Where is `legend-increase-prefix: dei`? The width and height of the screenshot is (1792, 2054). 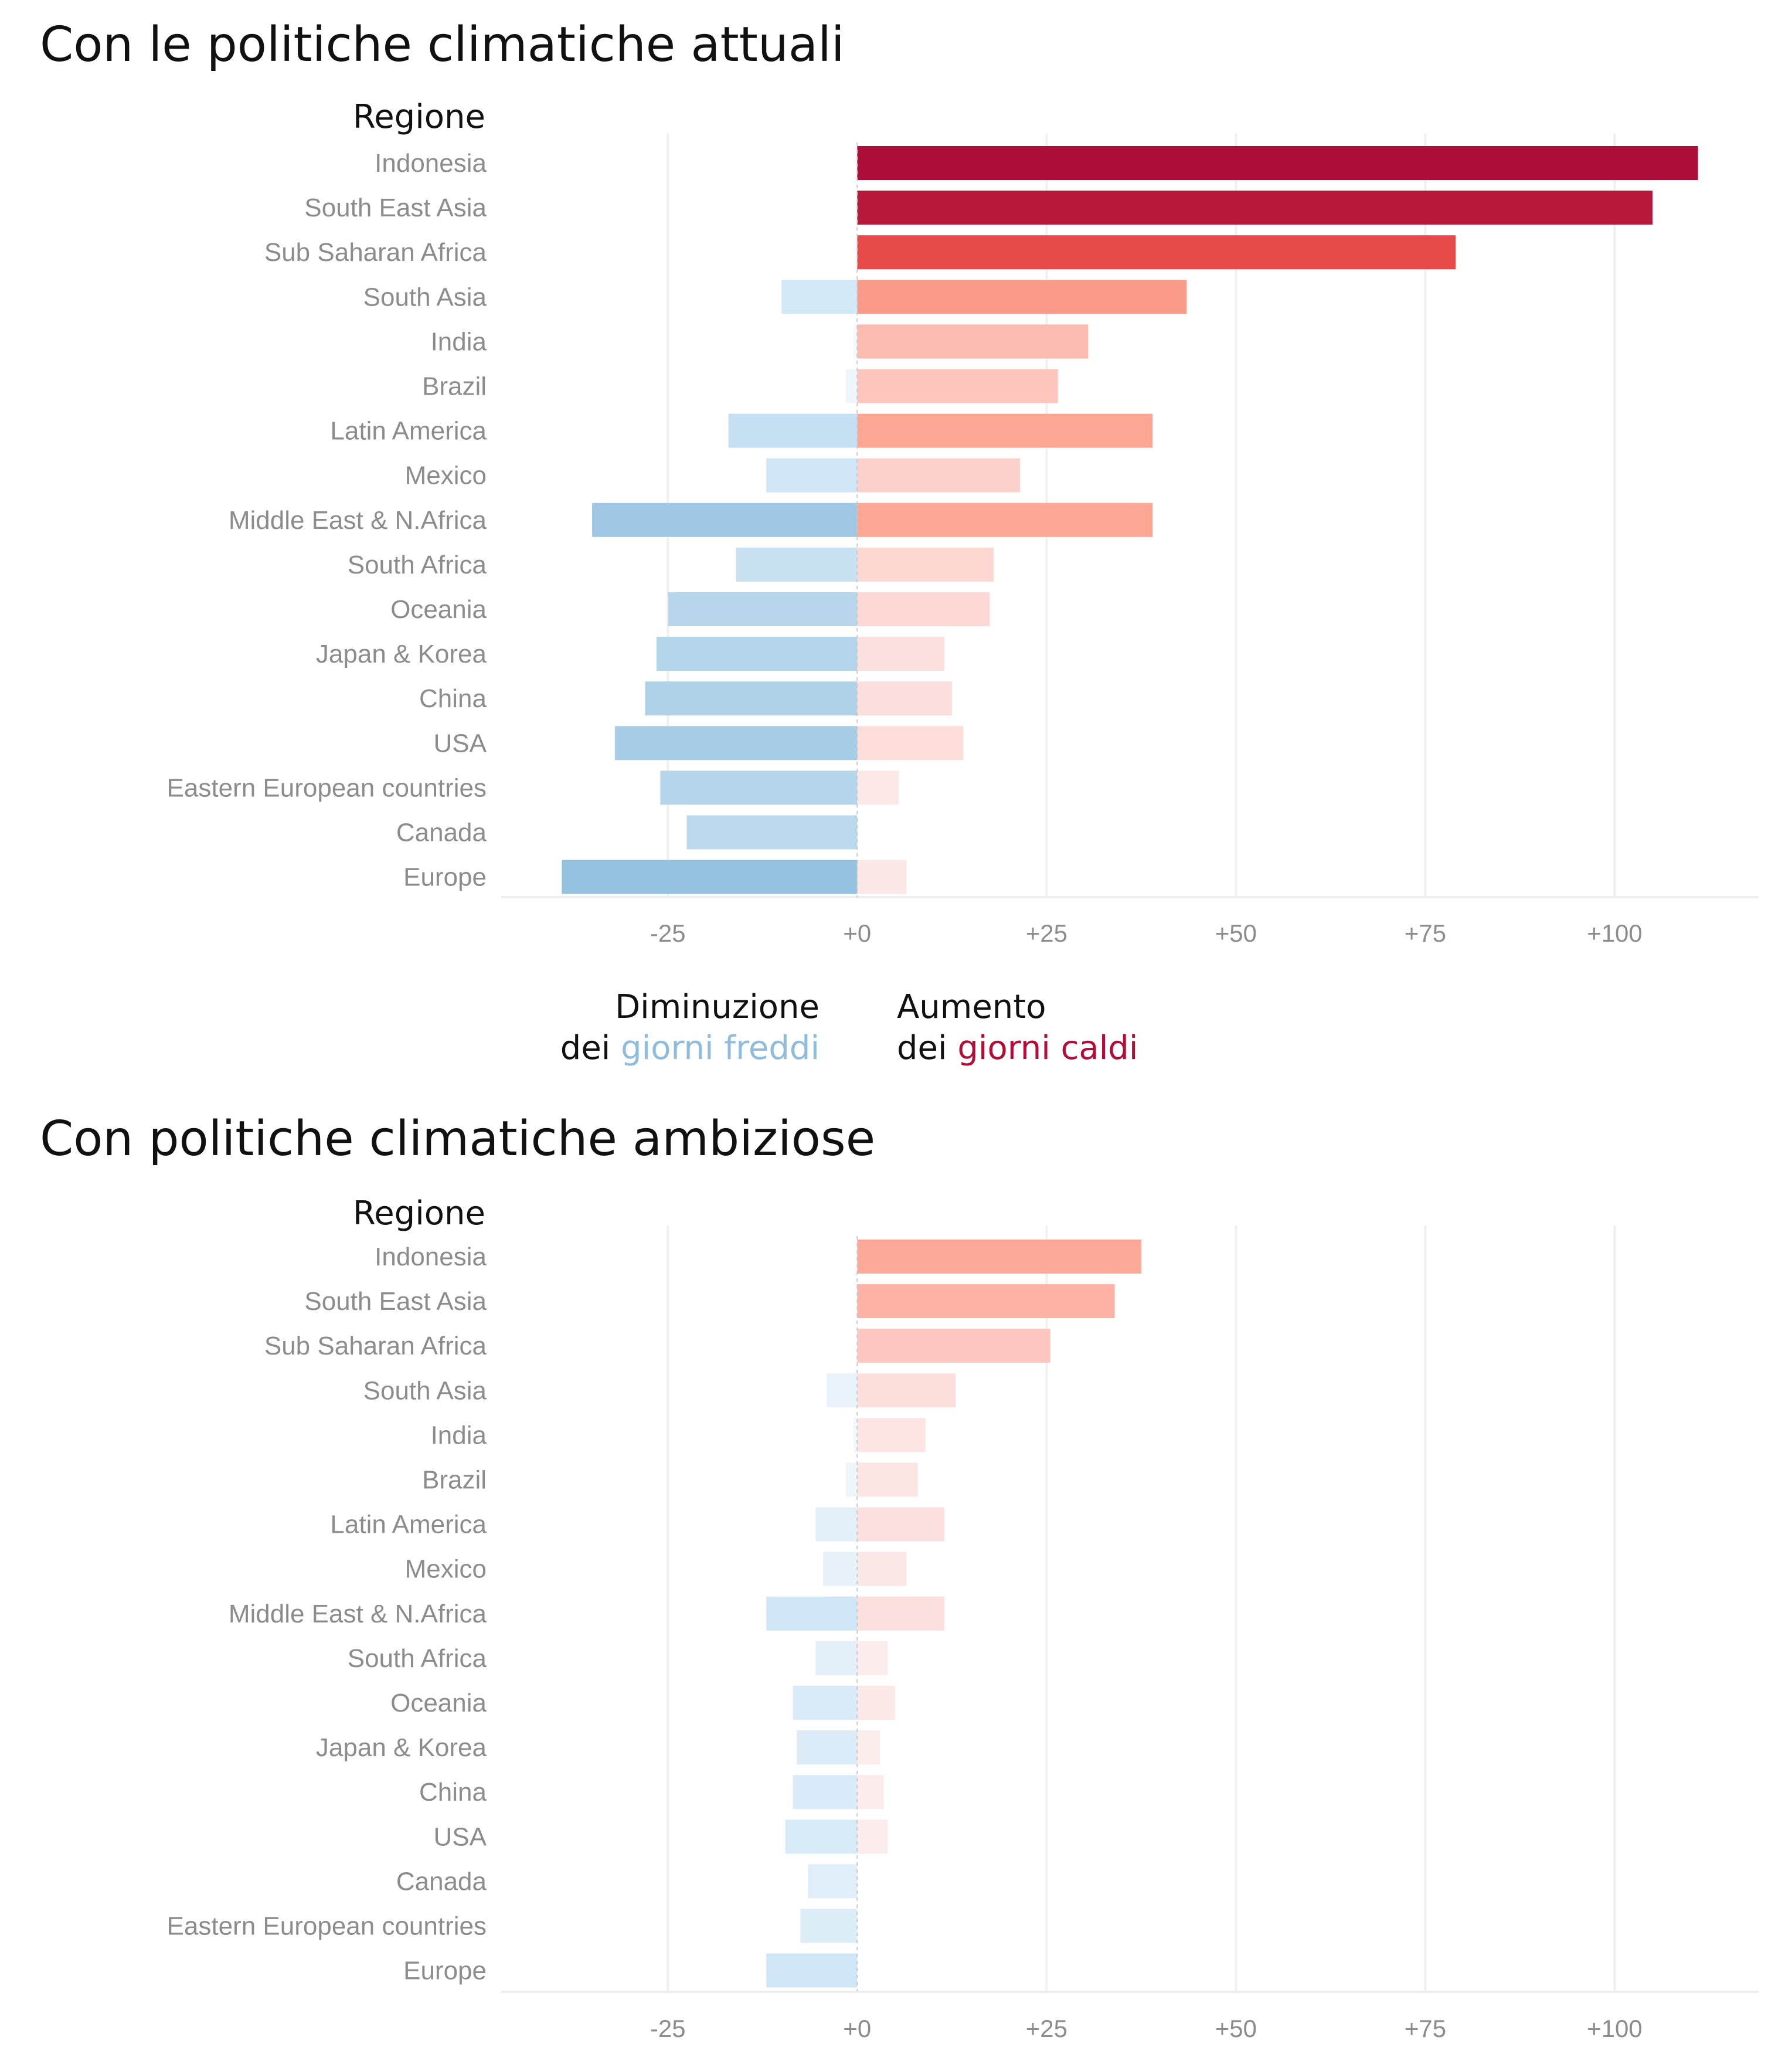
legend-increase-prefix: dei is located at coordinates (927, 1048).